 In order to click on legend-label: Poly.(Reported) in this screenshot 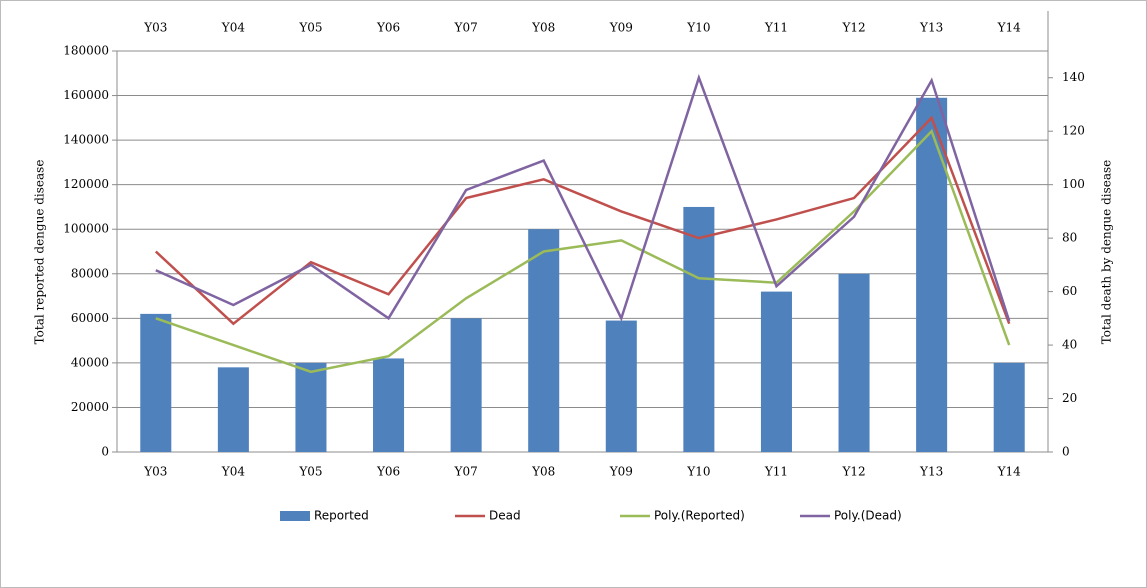, I will do `click(699, 516)`.